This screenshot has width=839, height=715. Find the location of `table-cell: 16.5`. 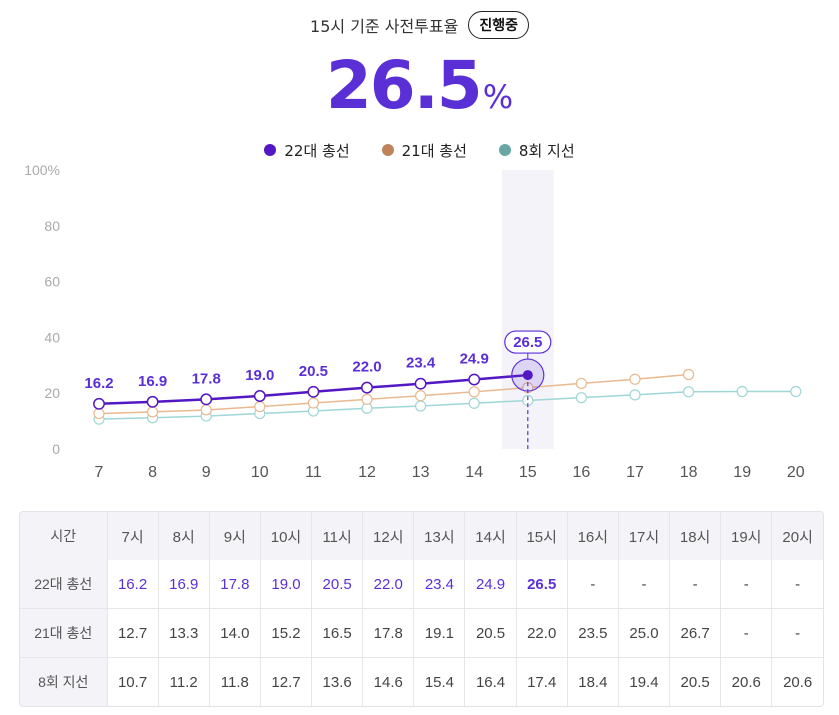

table-cell: 16.5 is located at coordinates (337, 633).